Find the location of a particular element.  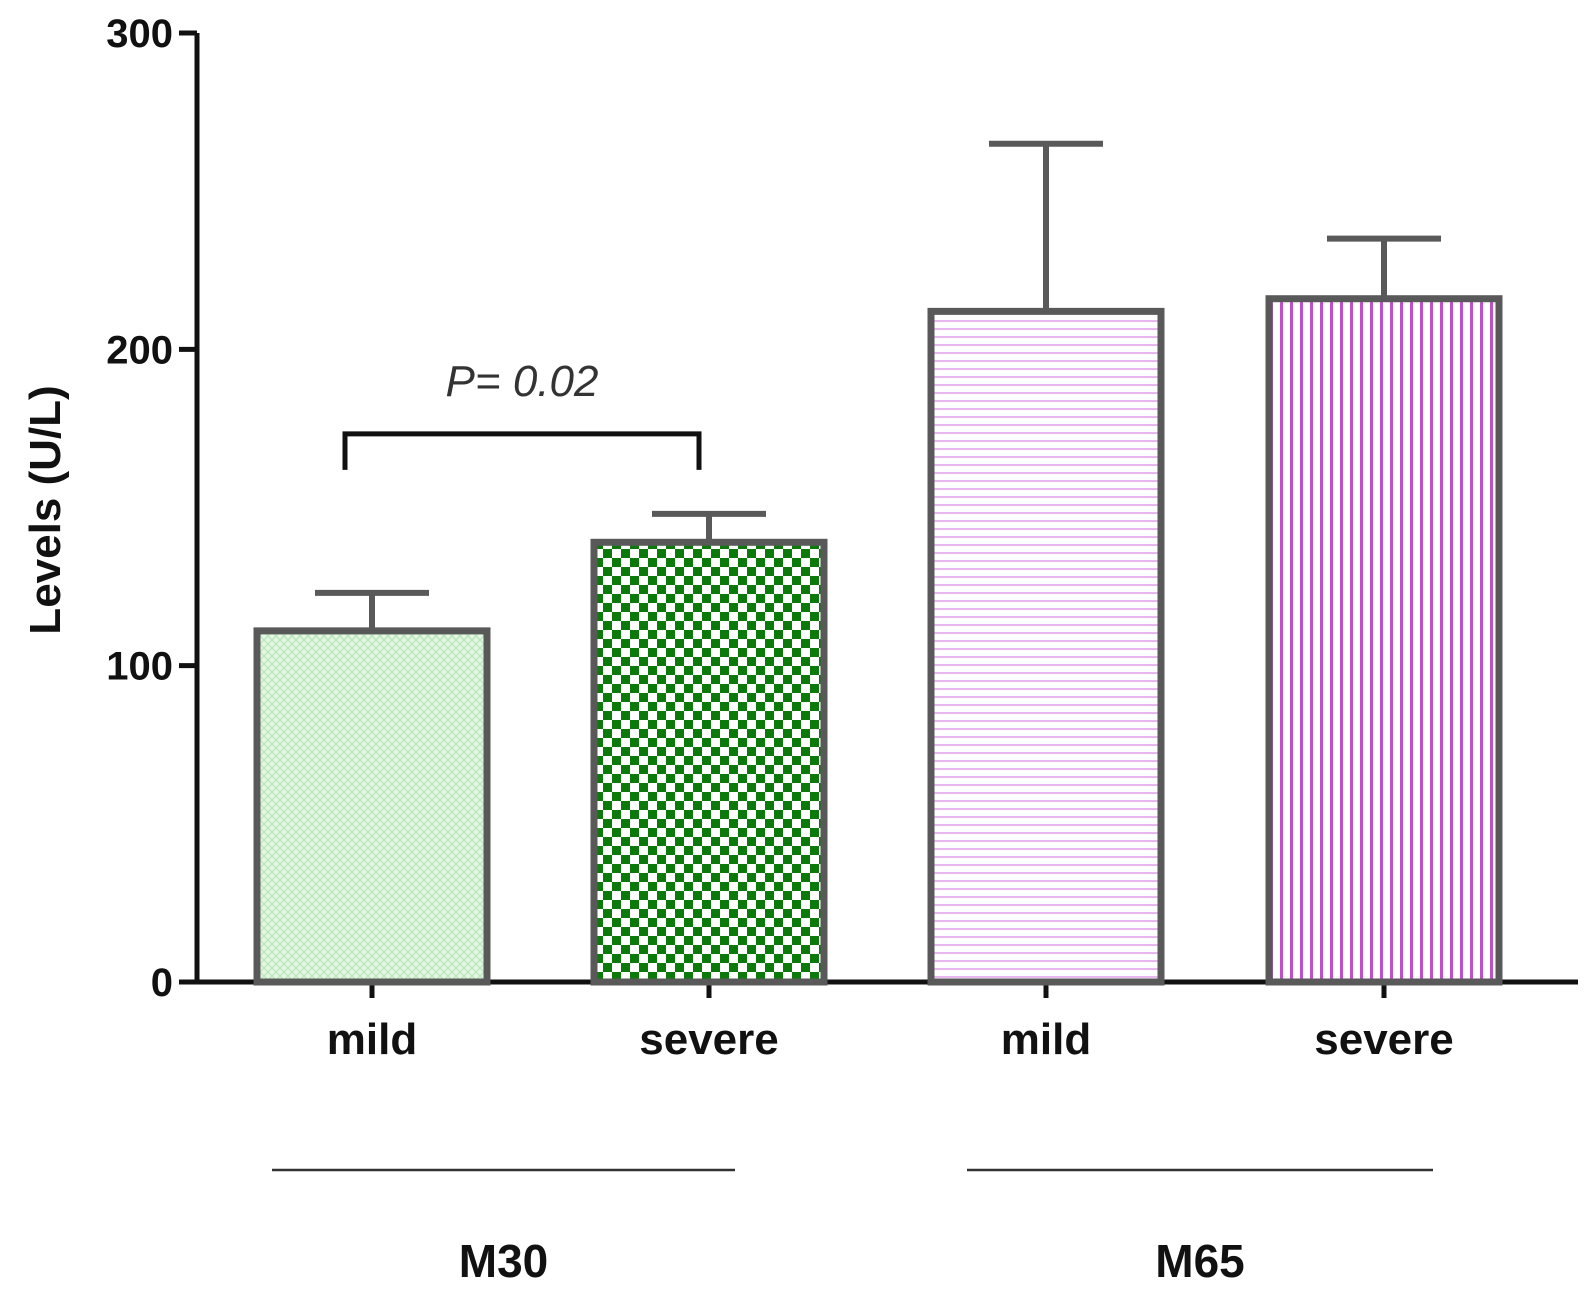

y-tick-label-300: 300 is located at coordinates (139, 34).